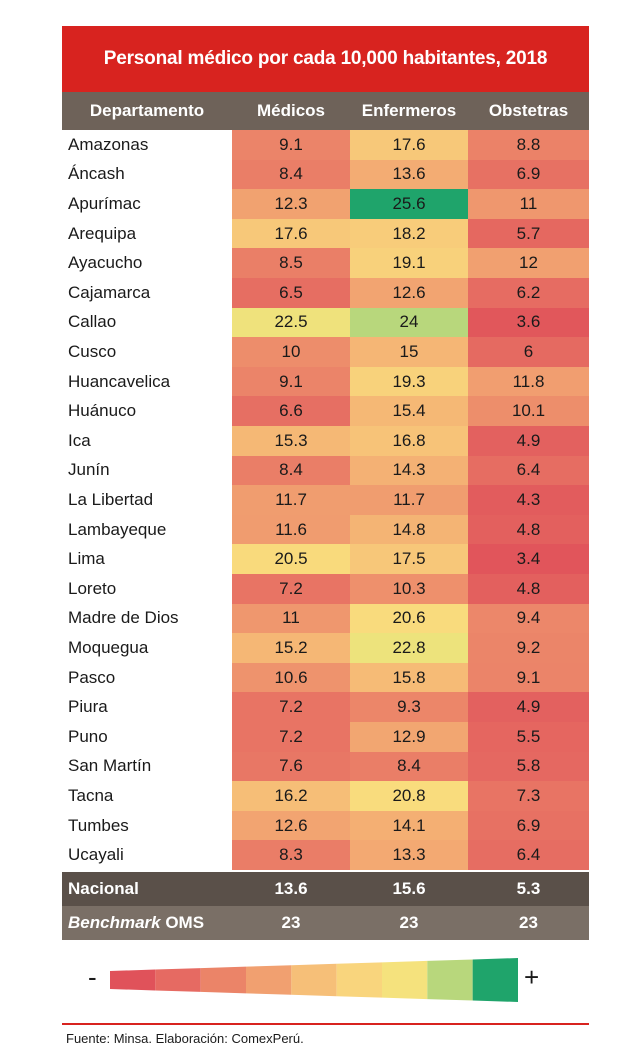 The width and height of the screenshot is (640, 1063). What do you see at coordinates (325, 648) in the screenshot?
I see `table-row: Moquegua 15.2 22.8 9.2` at bounding box center [325, 648].